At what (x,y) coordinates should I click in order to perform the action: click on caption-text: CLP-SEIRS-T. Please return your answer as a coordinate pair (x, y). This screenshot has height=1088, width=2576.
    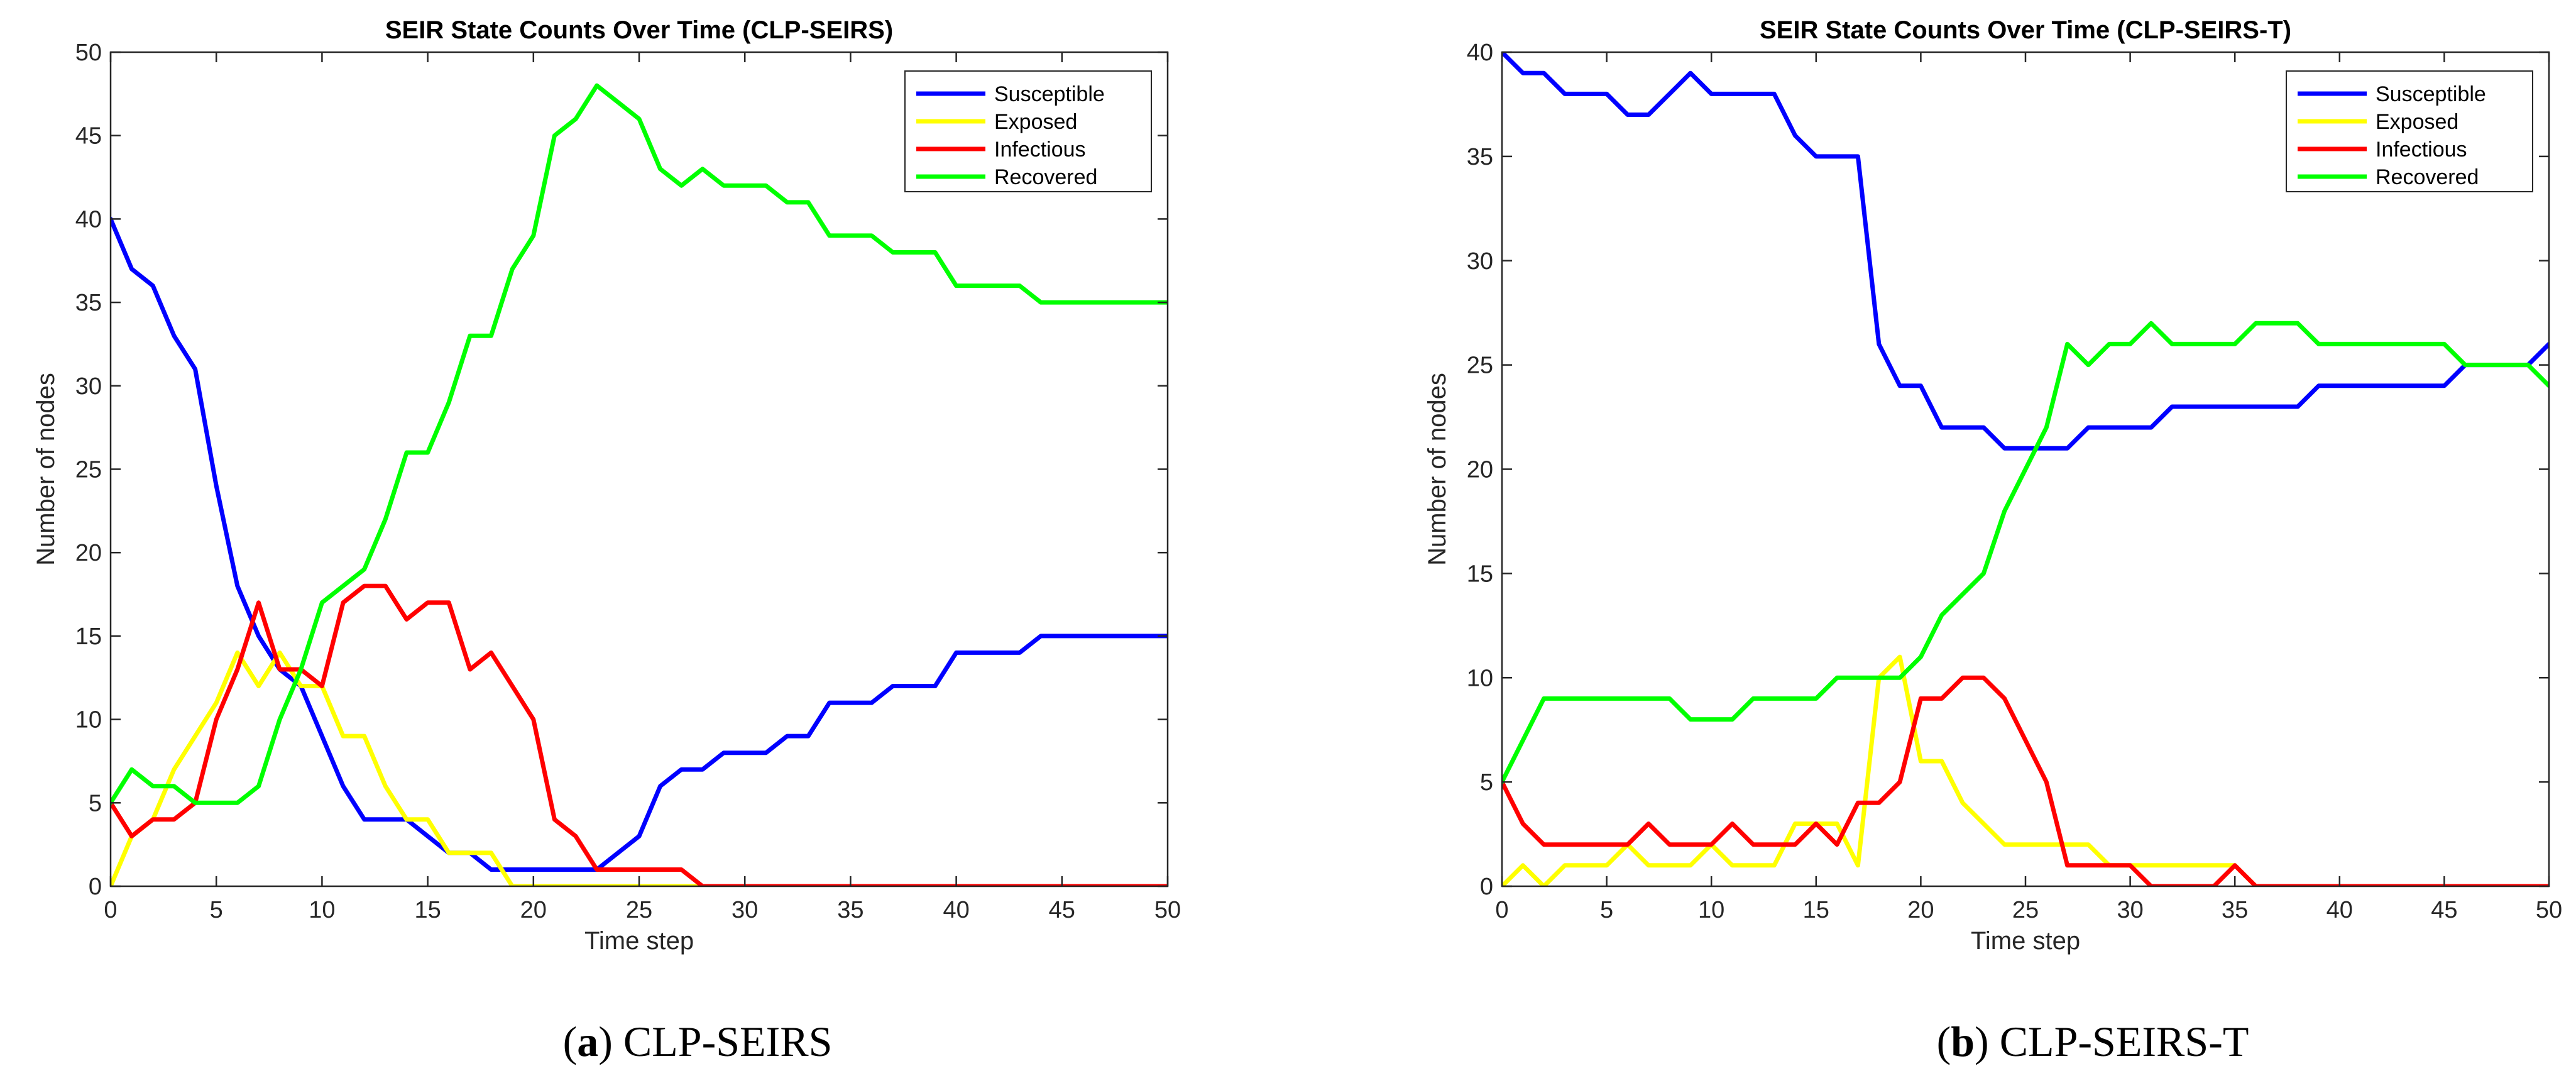
    Looking at the image, I should click on (2124, 1041).